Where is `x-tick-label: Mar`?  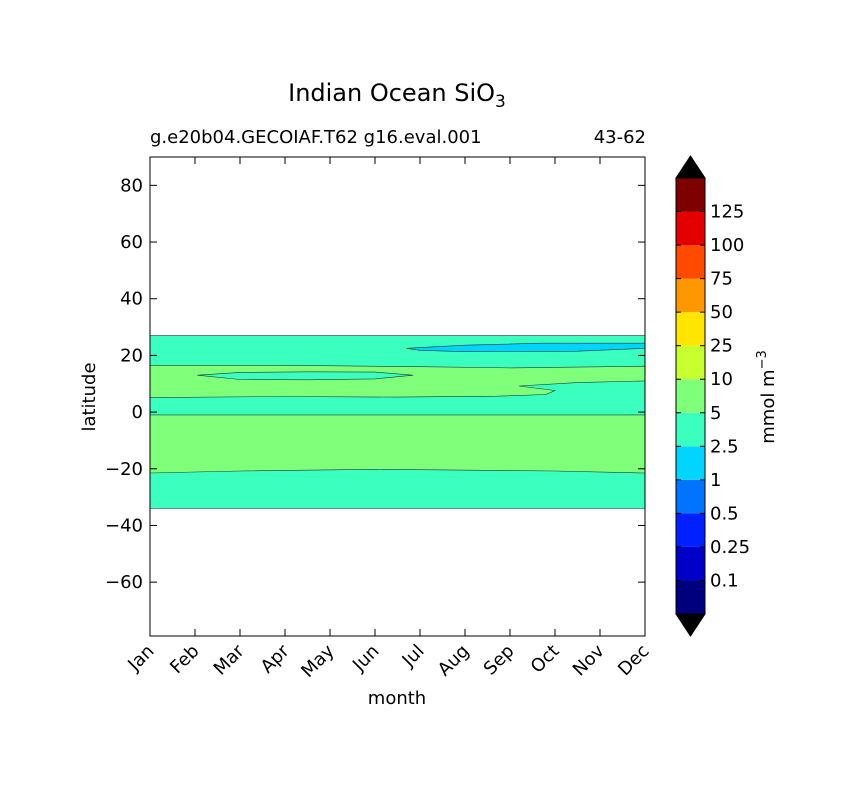
x-tick-label: Mar is located at coordinates (229, 659).